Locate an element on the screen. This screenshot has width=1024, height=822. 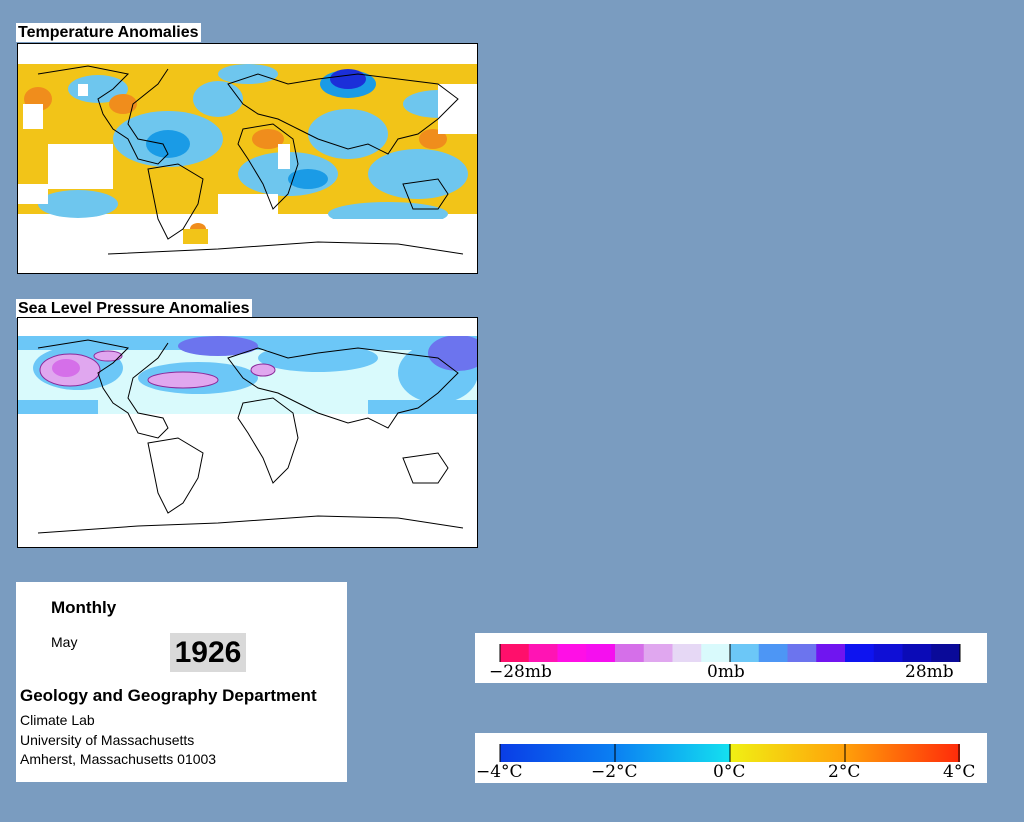
pressure-legend-label-zero: 0mb is located at coordinates (726, 672).